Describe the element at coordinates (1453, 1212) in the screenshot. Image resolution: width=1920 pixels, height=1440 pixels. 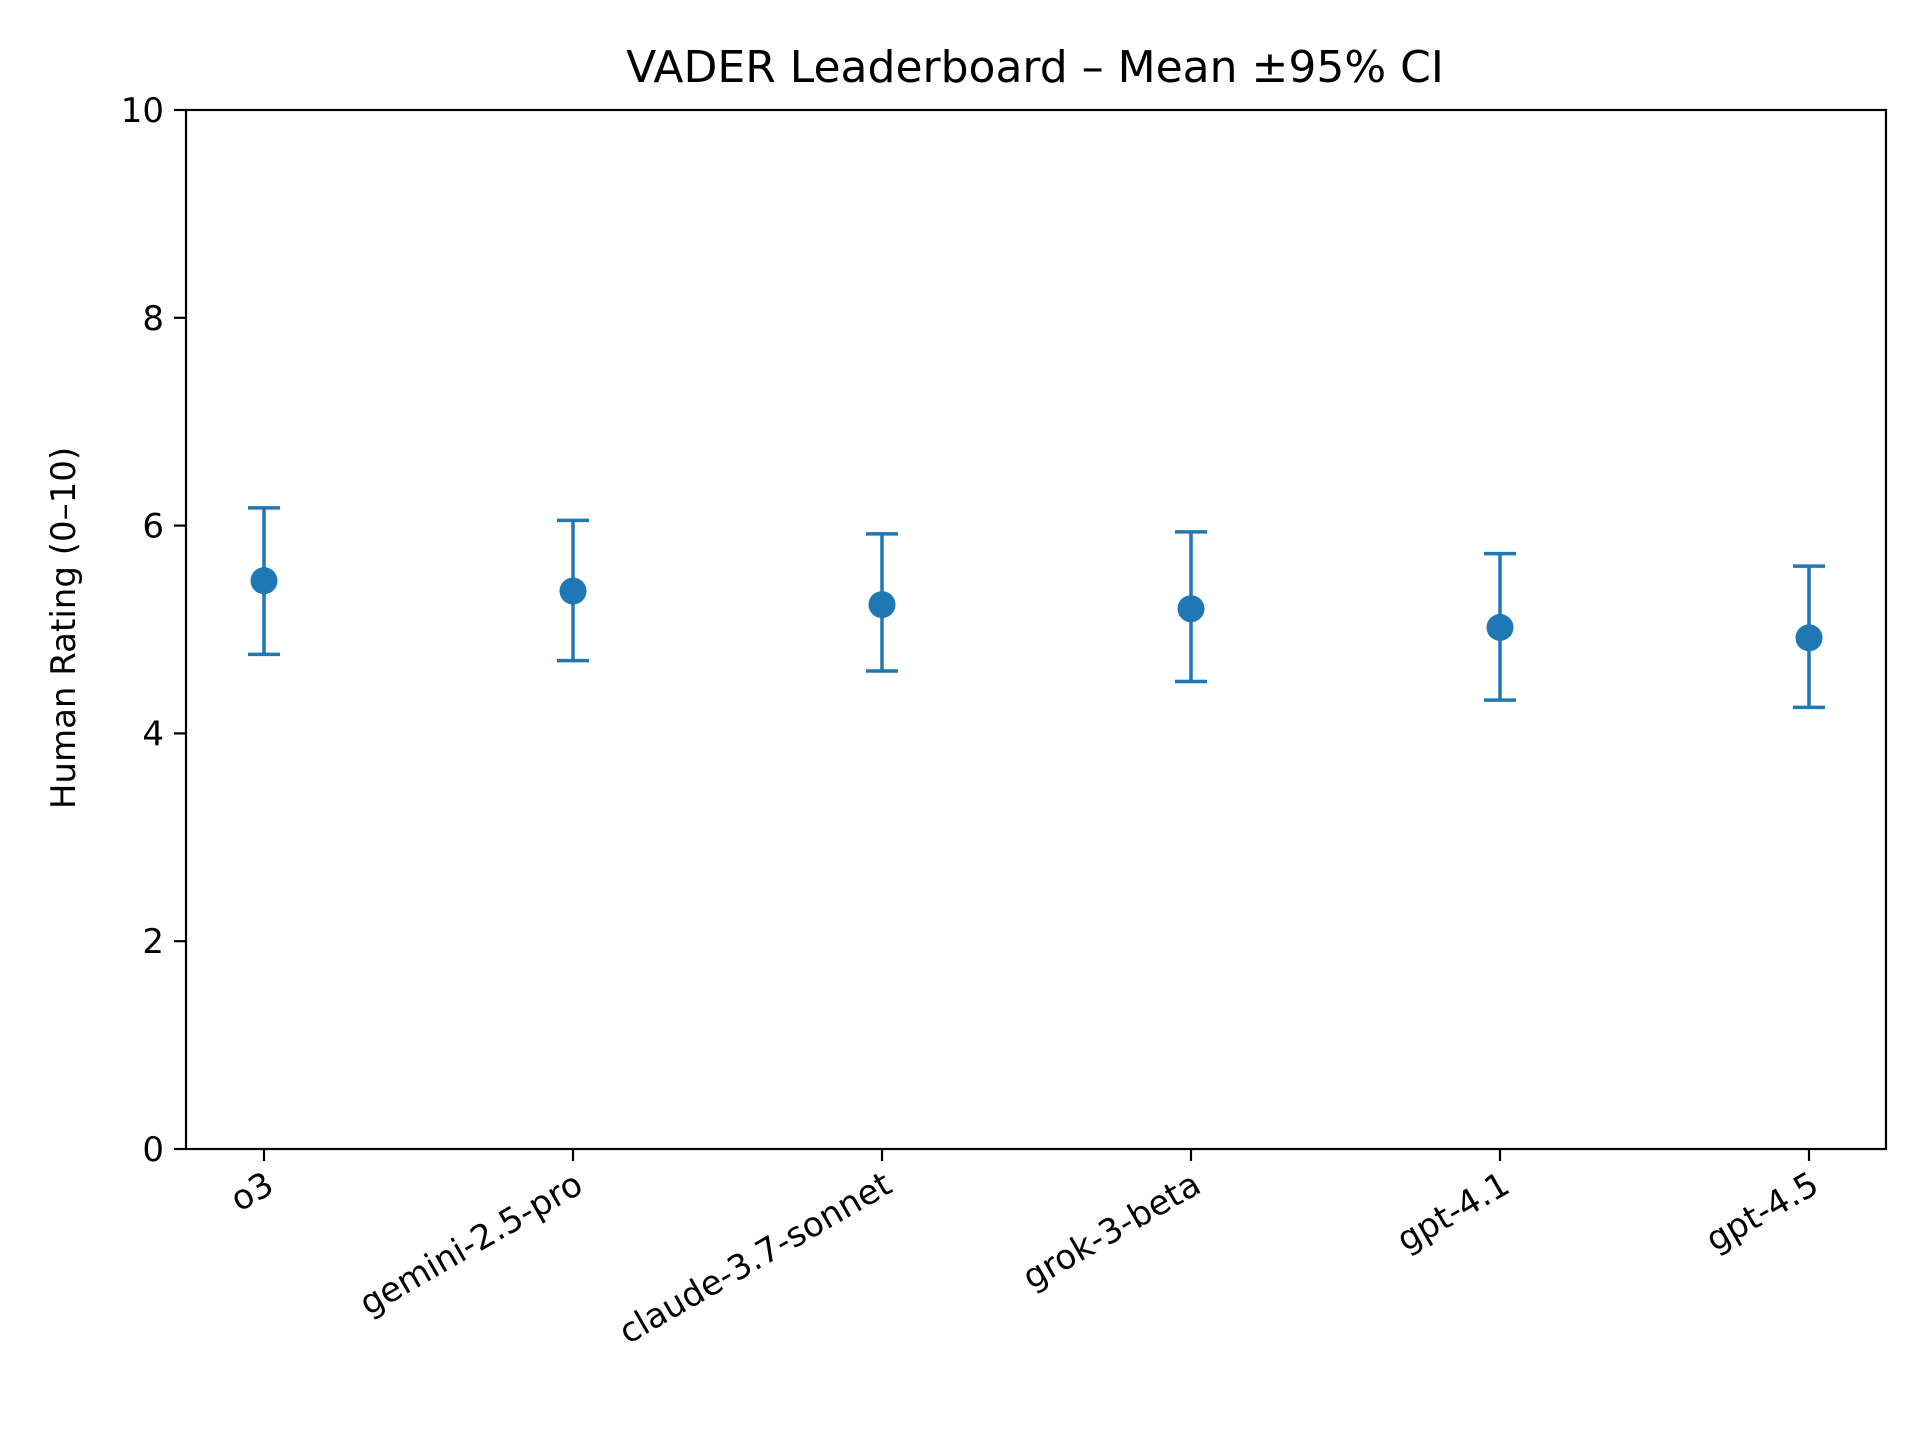
I see `x-tick-label: gpt-4.1` at that location.